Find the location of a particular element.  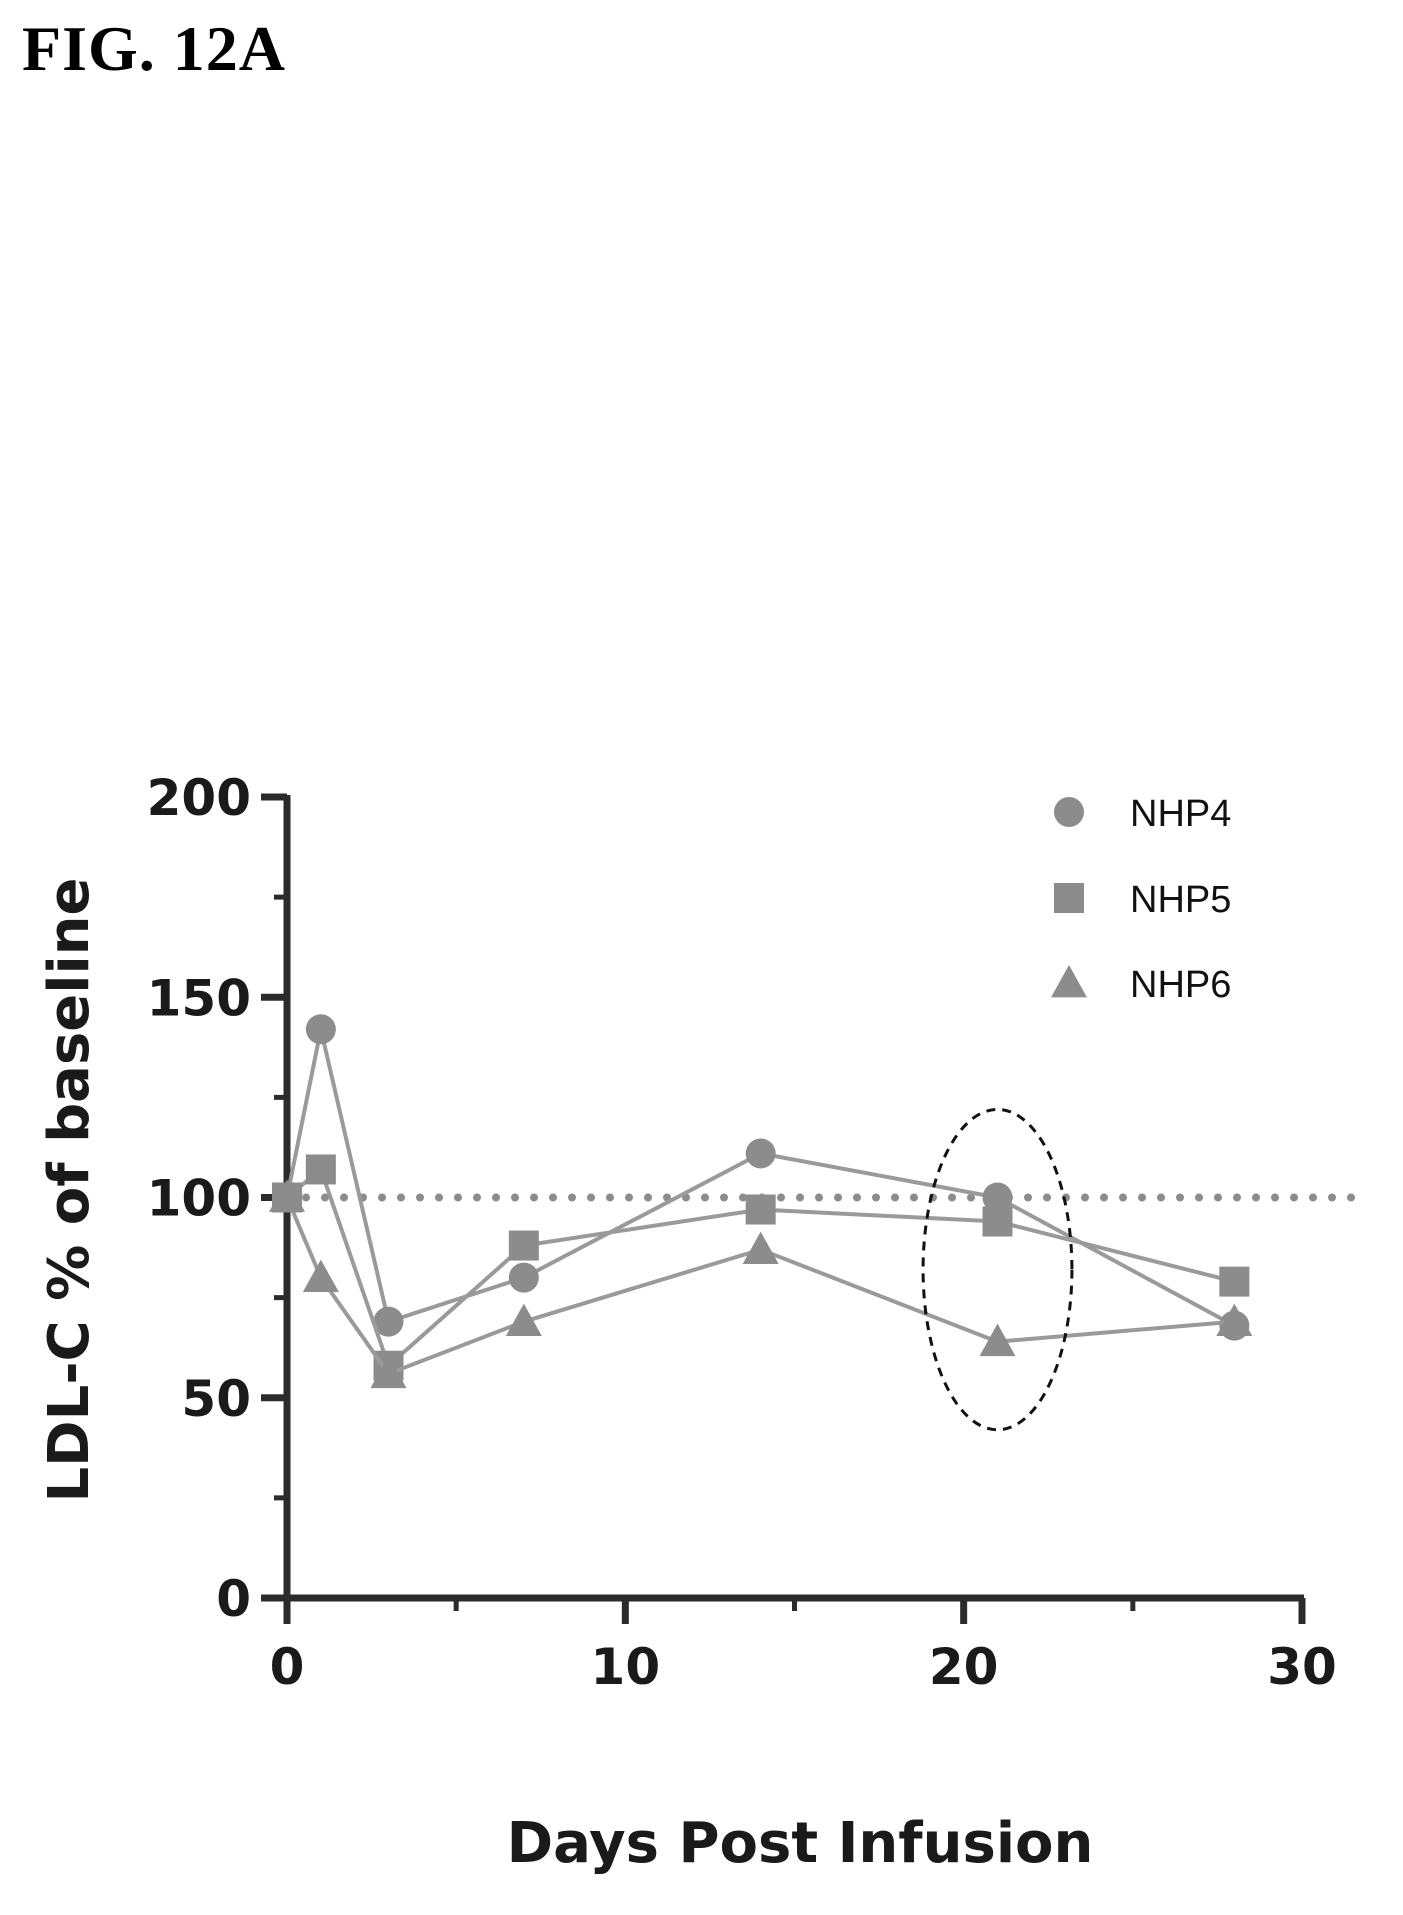

x-tick-label: 30 is located at coordinates (1302, 1667).